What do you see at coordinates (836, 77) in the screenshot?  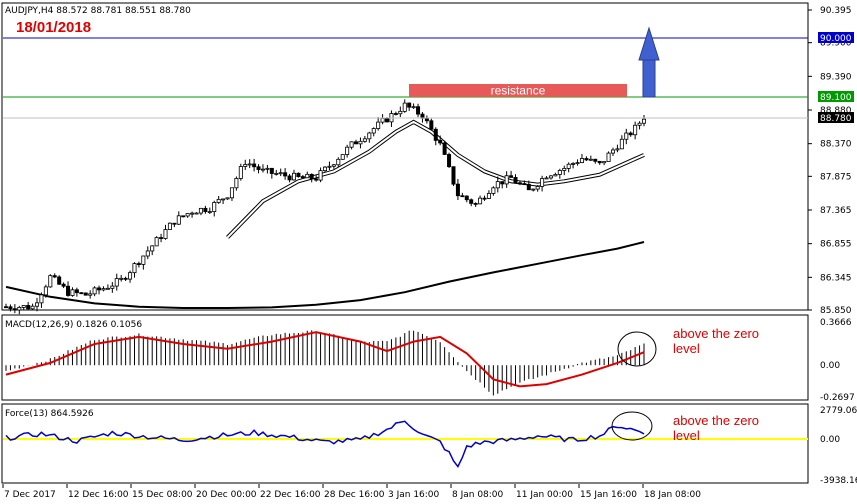 I see `price-tick-label: 89.390` at bounding box center [836, 77].